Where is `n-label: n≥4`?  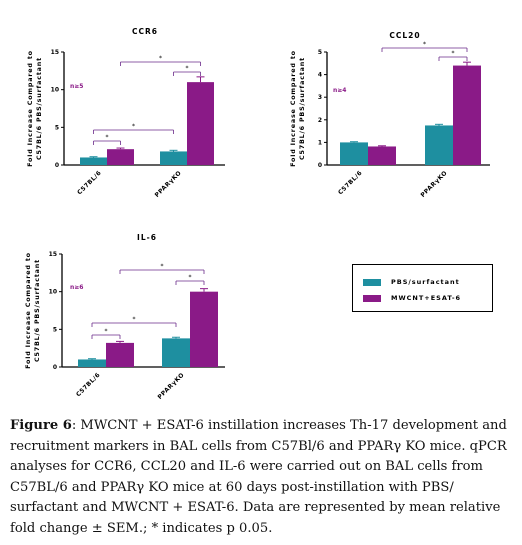 n-label: n≥4 is located at coordinates (339, 90).